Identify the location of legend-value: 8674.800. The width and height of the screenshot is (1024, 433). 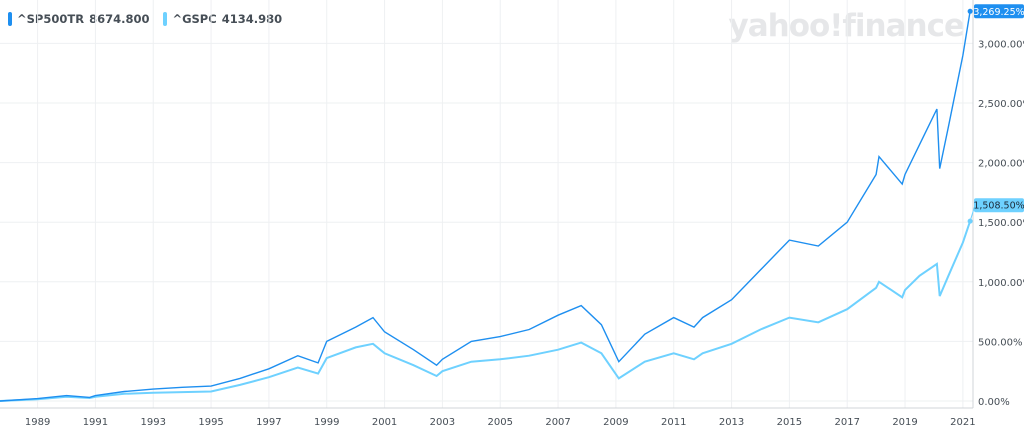
(119, 19).